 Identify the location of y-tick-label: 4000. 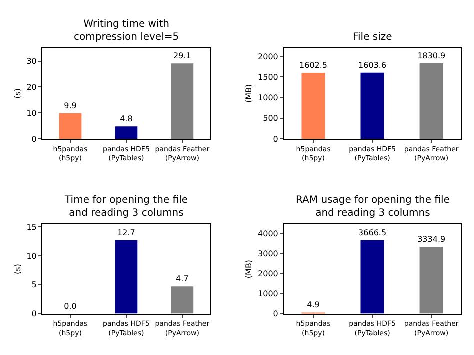
(268, 234).